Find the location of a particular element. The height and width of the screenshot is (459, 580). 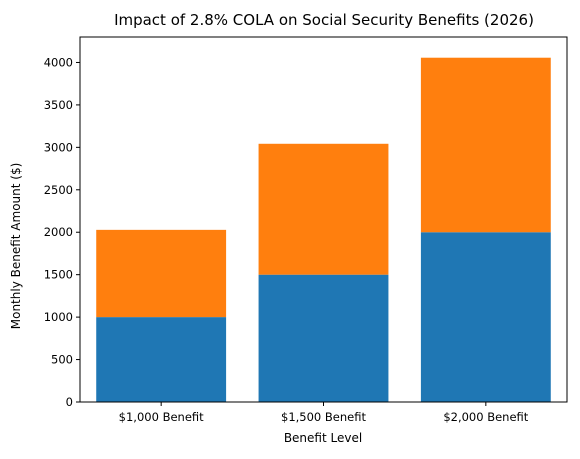

y-tick-label: 2000 is located at coordinates (58, 232).